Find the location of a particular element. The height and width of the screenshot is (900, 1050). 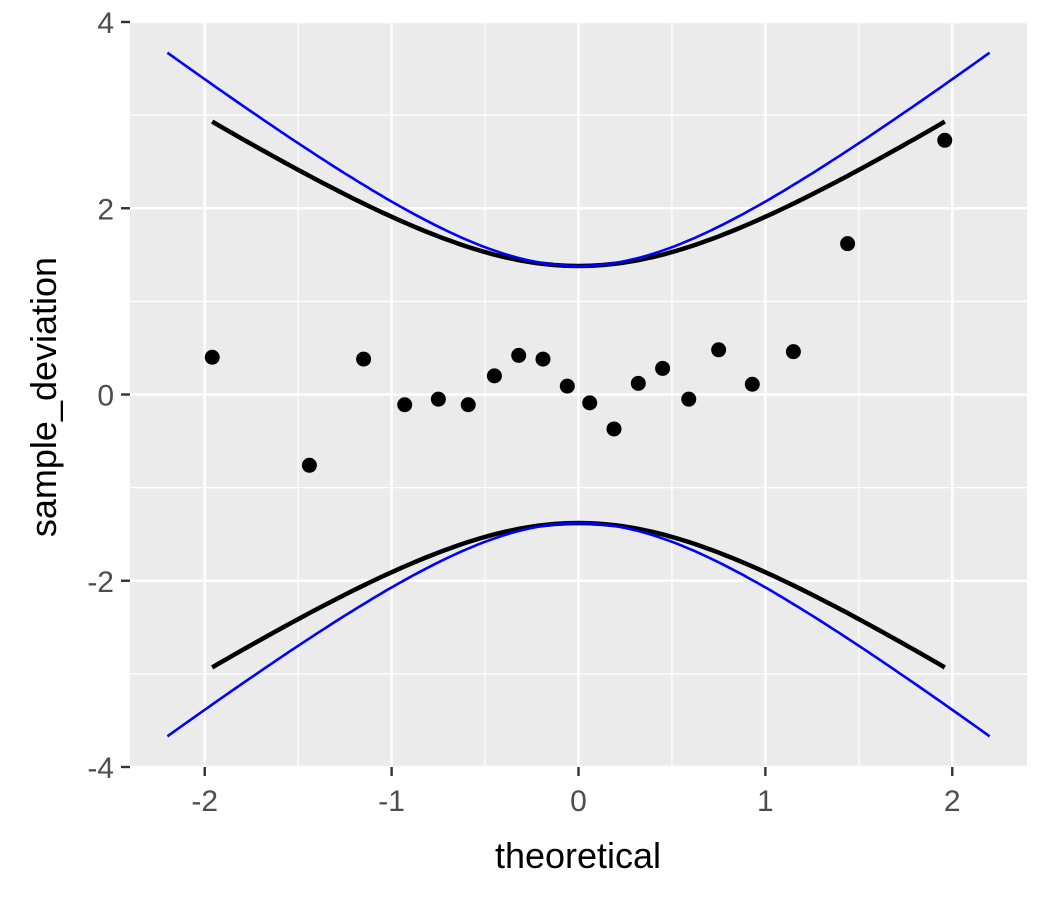

x-tick-label: 0 is located at coordinates (578, 801).